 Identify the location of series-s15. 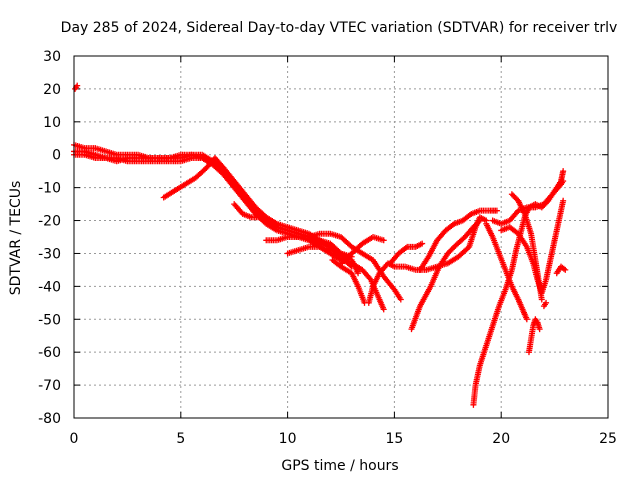
(458, 240).